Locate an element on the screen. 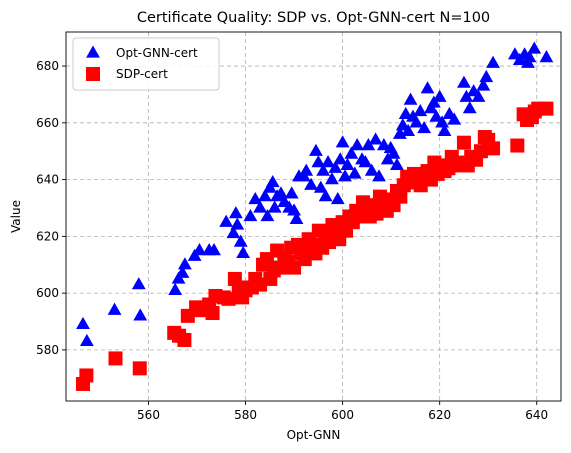 The image size is (571, 453). y-axis-ticks: 580 600 620 640 660 680 is located at coordinates (51, 208).